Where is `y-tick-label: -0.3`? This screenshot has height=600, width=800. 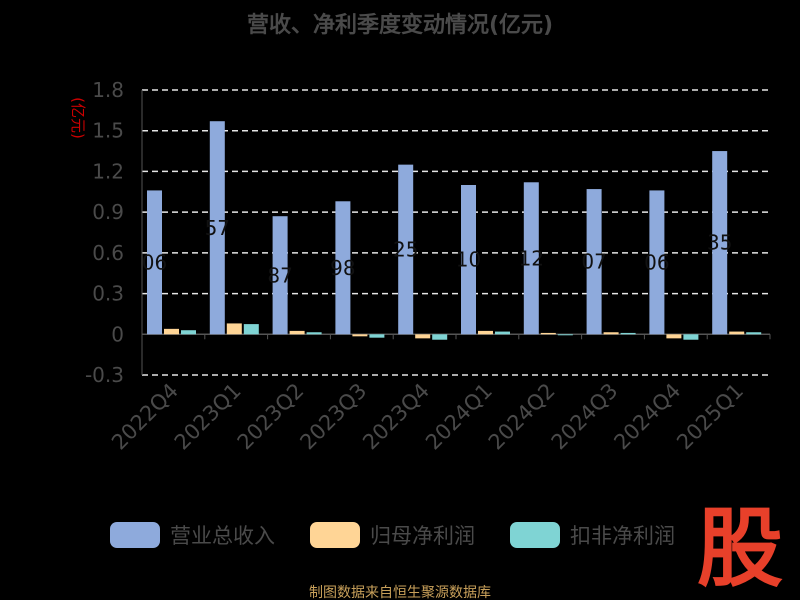 y-tick-label: -0.3 is located at coordinates (104, 375).